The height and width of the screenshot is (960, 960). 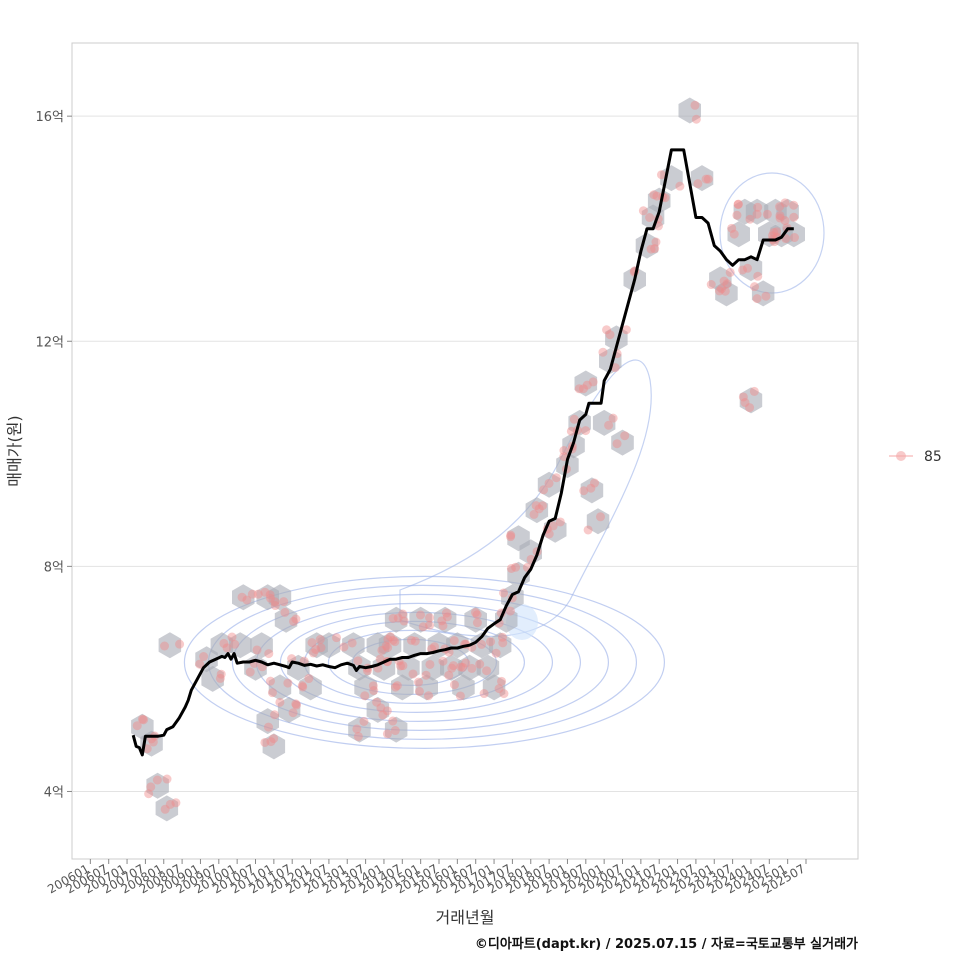 What do you see at coordinates (933, 457) in the screenshot?
I see `legend-label: 85` at bounding box center [933, 457].